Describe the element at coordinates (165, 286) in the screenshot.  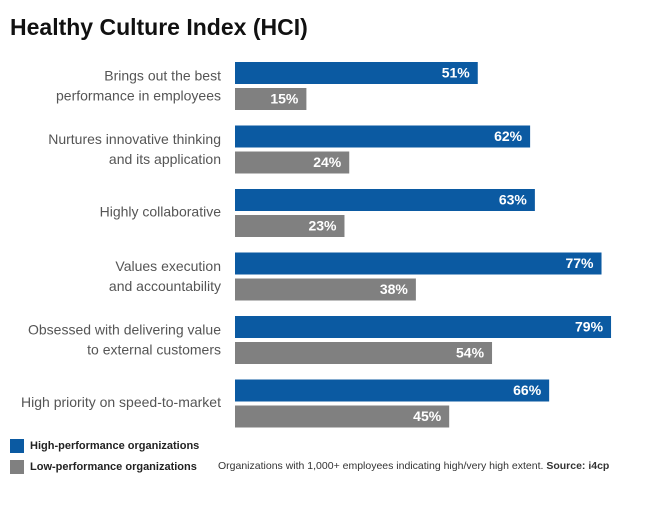
I see `category-label: and accountability` at that location.